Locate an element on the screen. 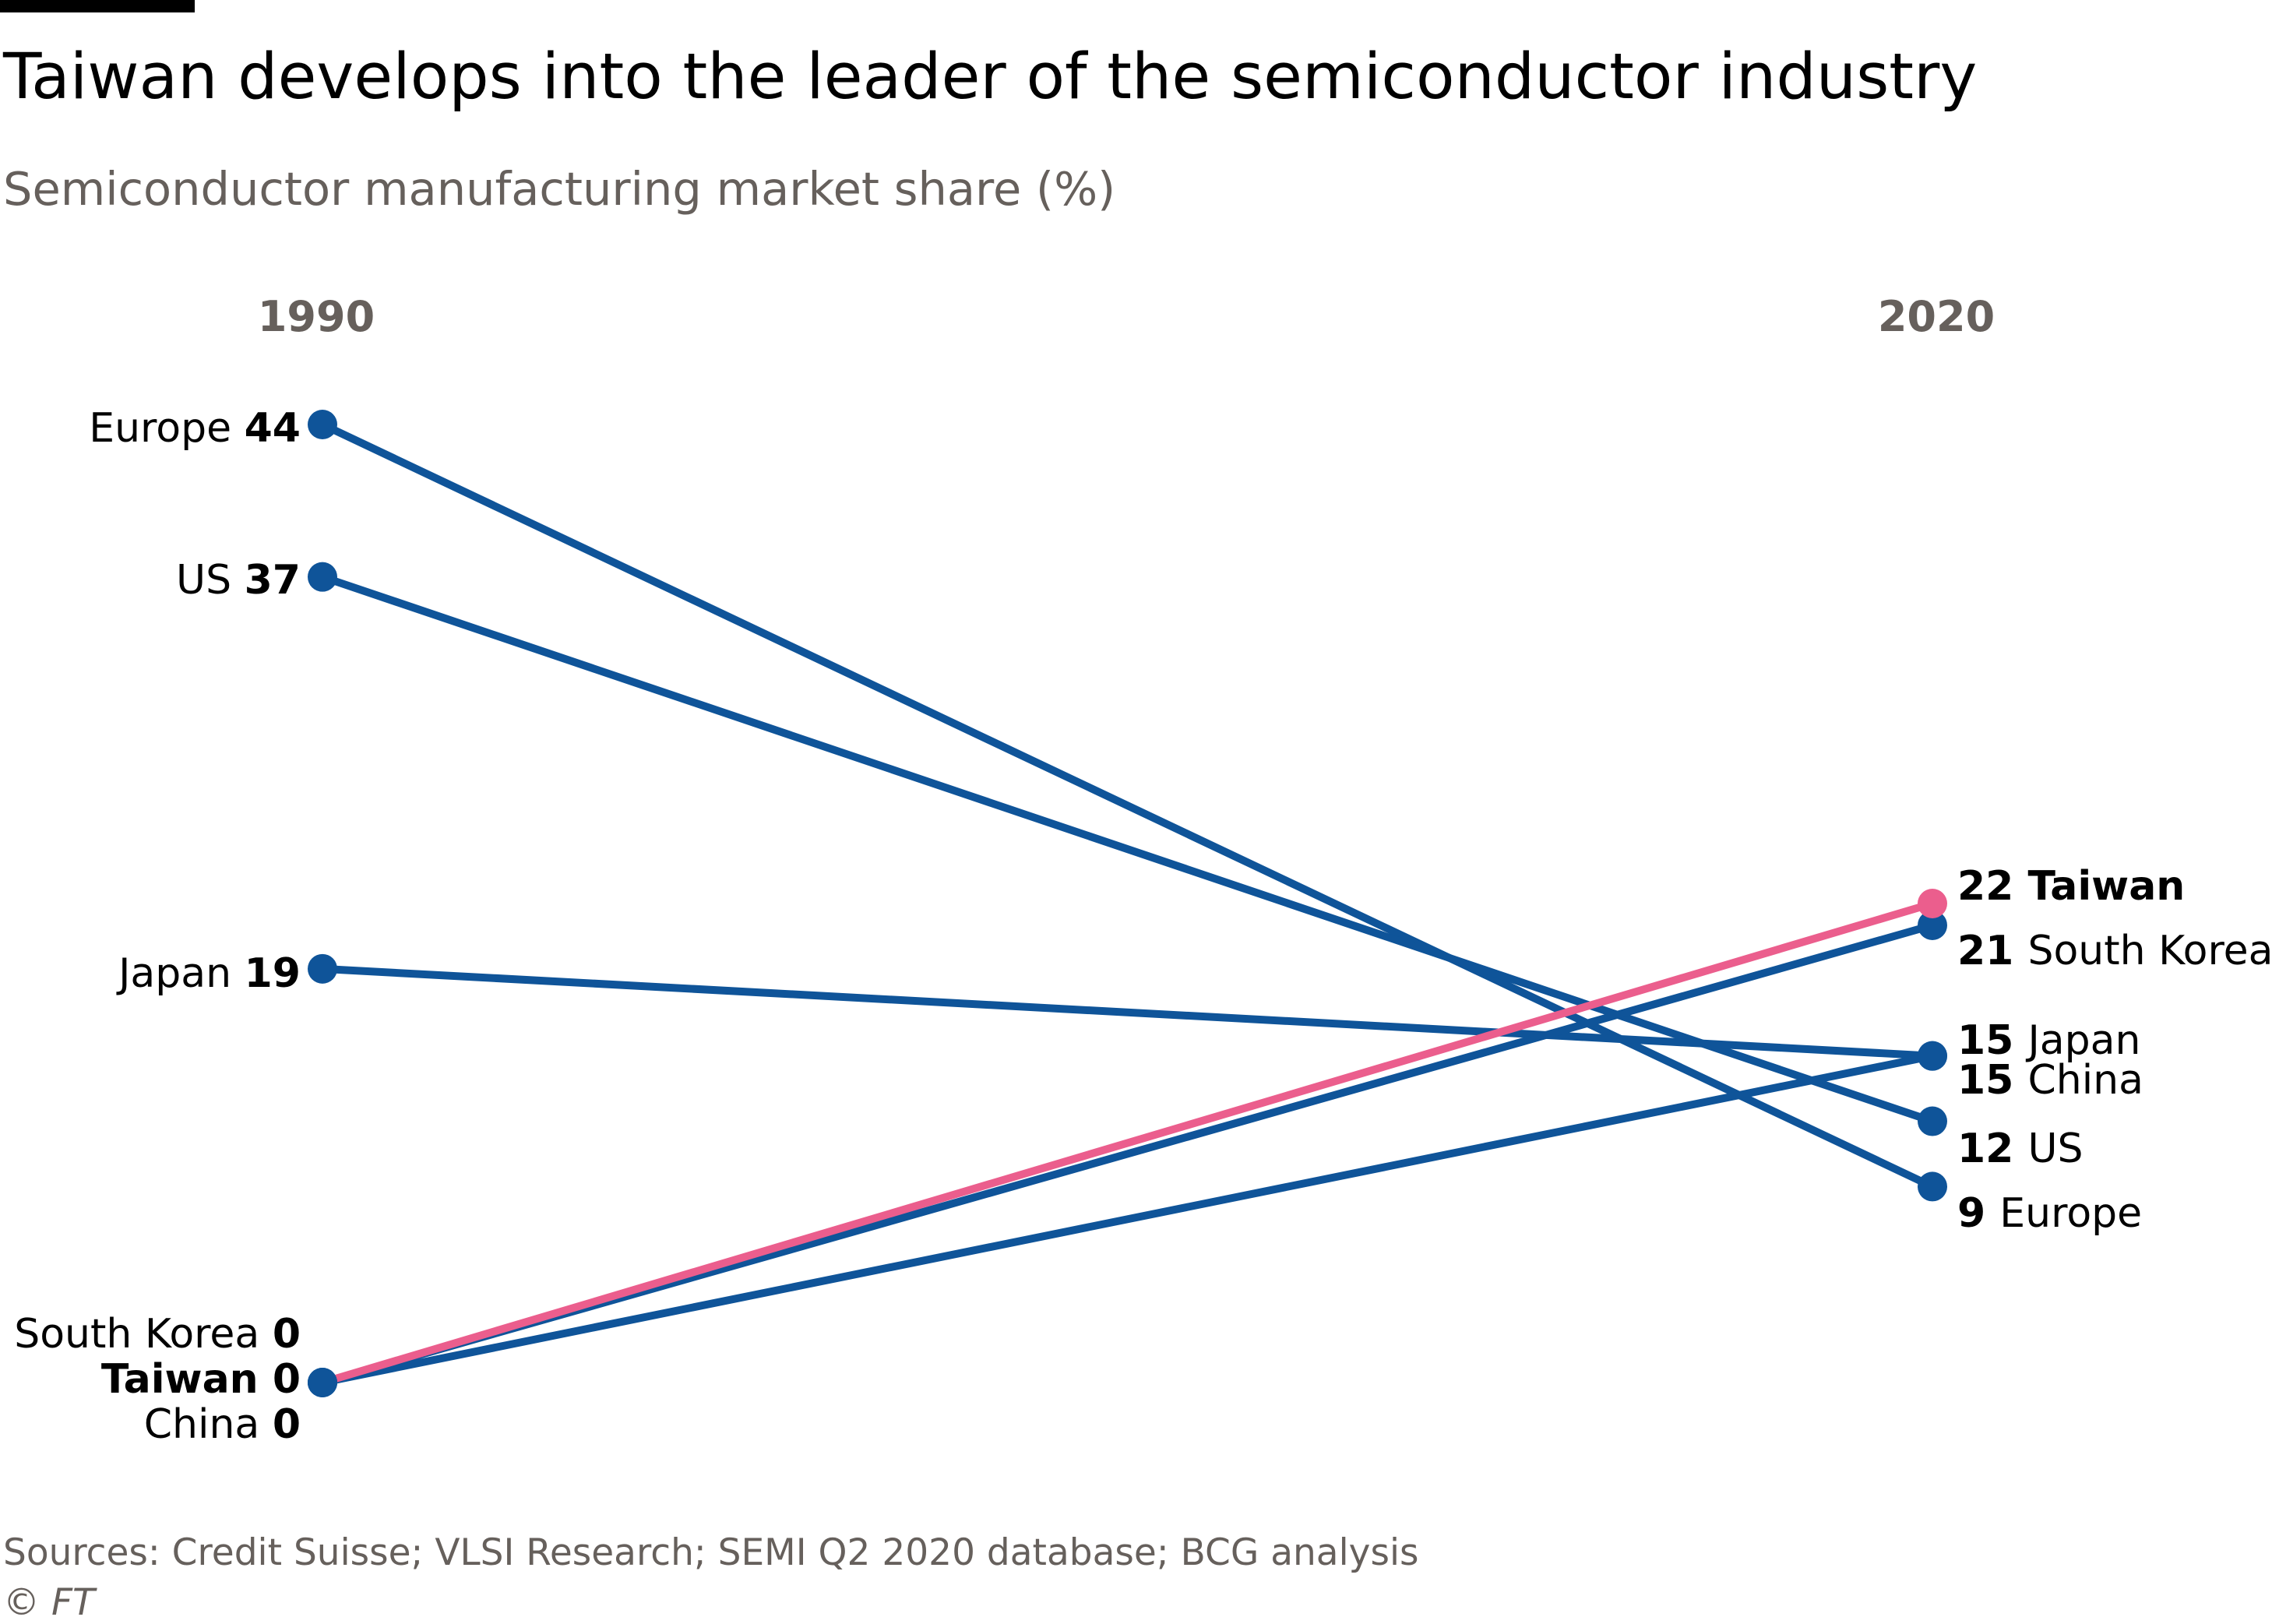 Image resolution: width=2272 pixels, height=1624 pixels. dot-1990-japan is located at coordinates (322, 968).